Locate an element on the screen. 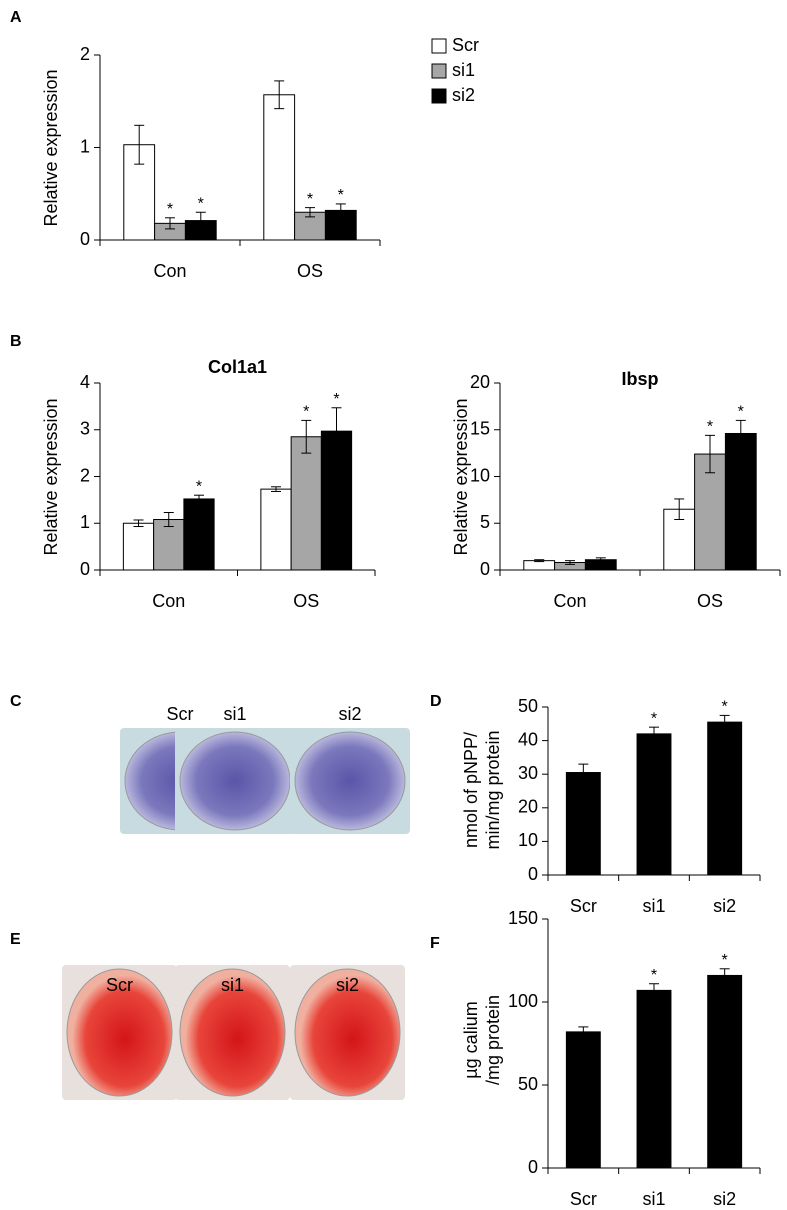  y-axis-label: min/mg protein is located at coordinates (493, 789).